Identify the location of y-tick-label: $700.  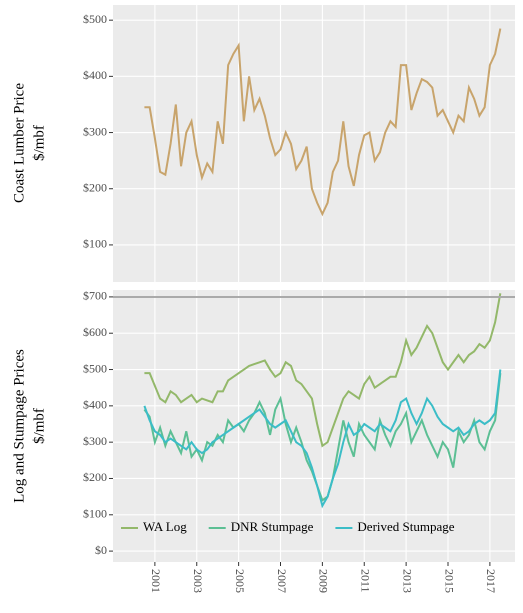
(95, 296).